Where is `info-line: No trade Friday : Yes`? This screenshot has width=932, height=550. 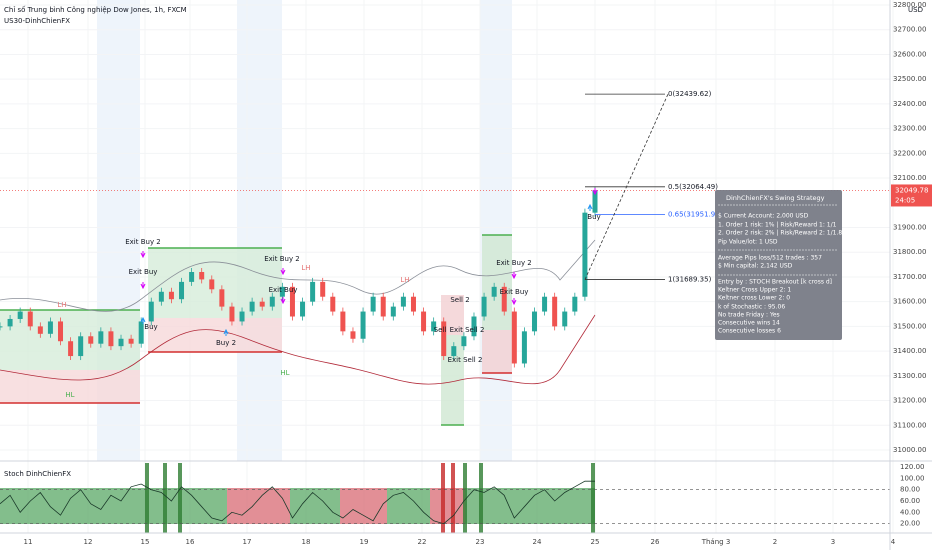
info-line: No trade Friday : Yes is located at coordinates (749, 315).